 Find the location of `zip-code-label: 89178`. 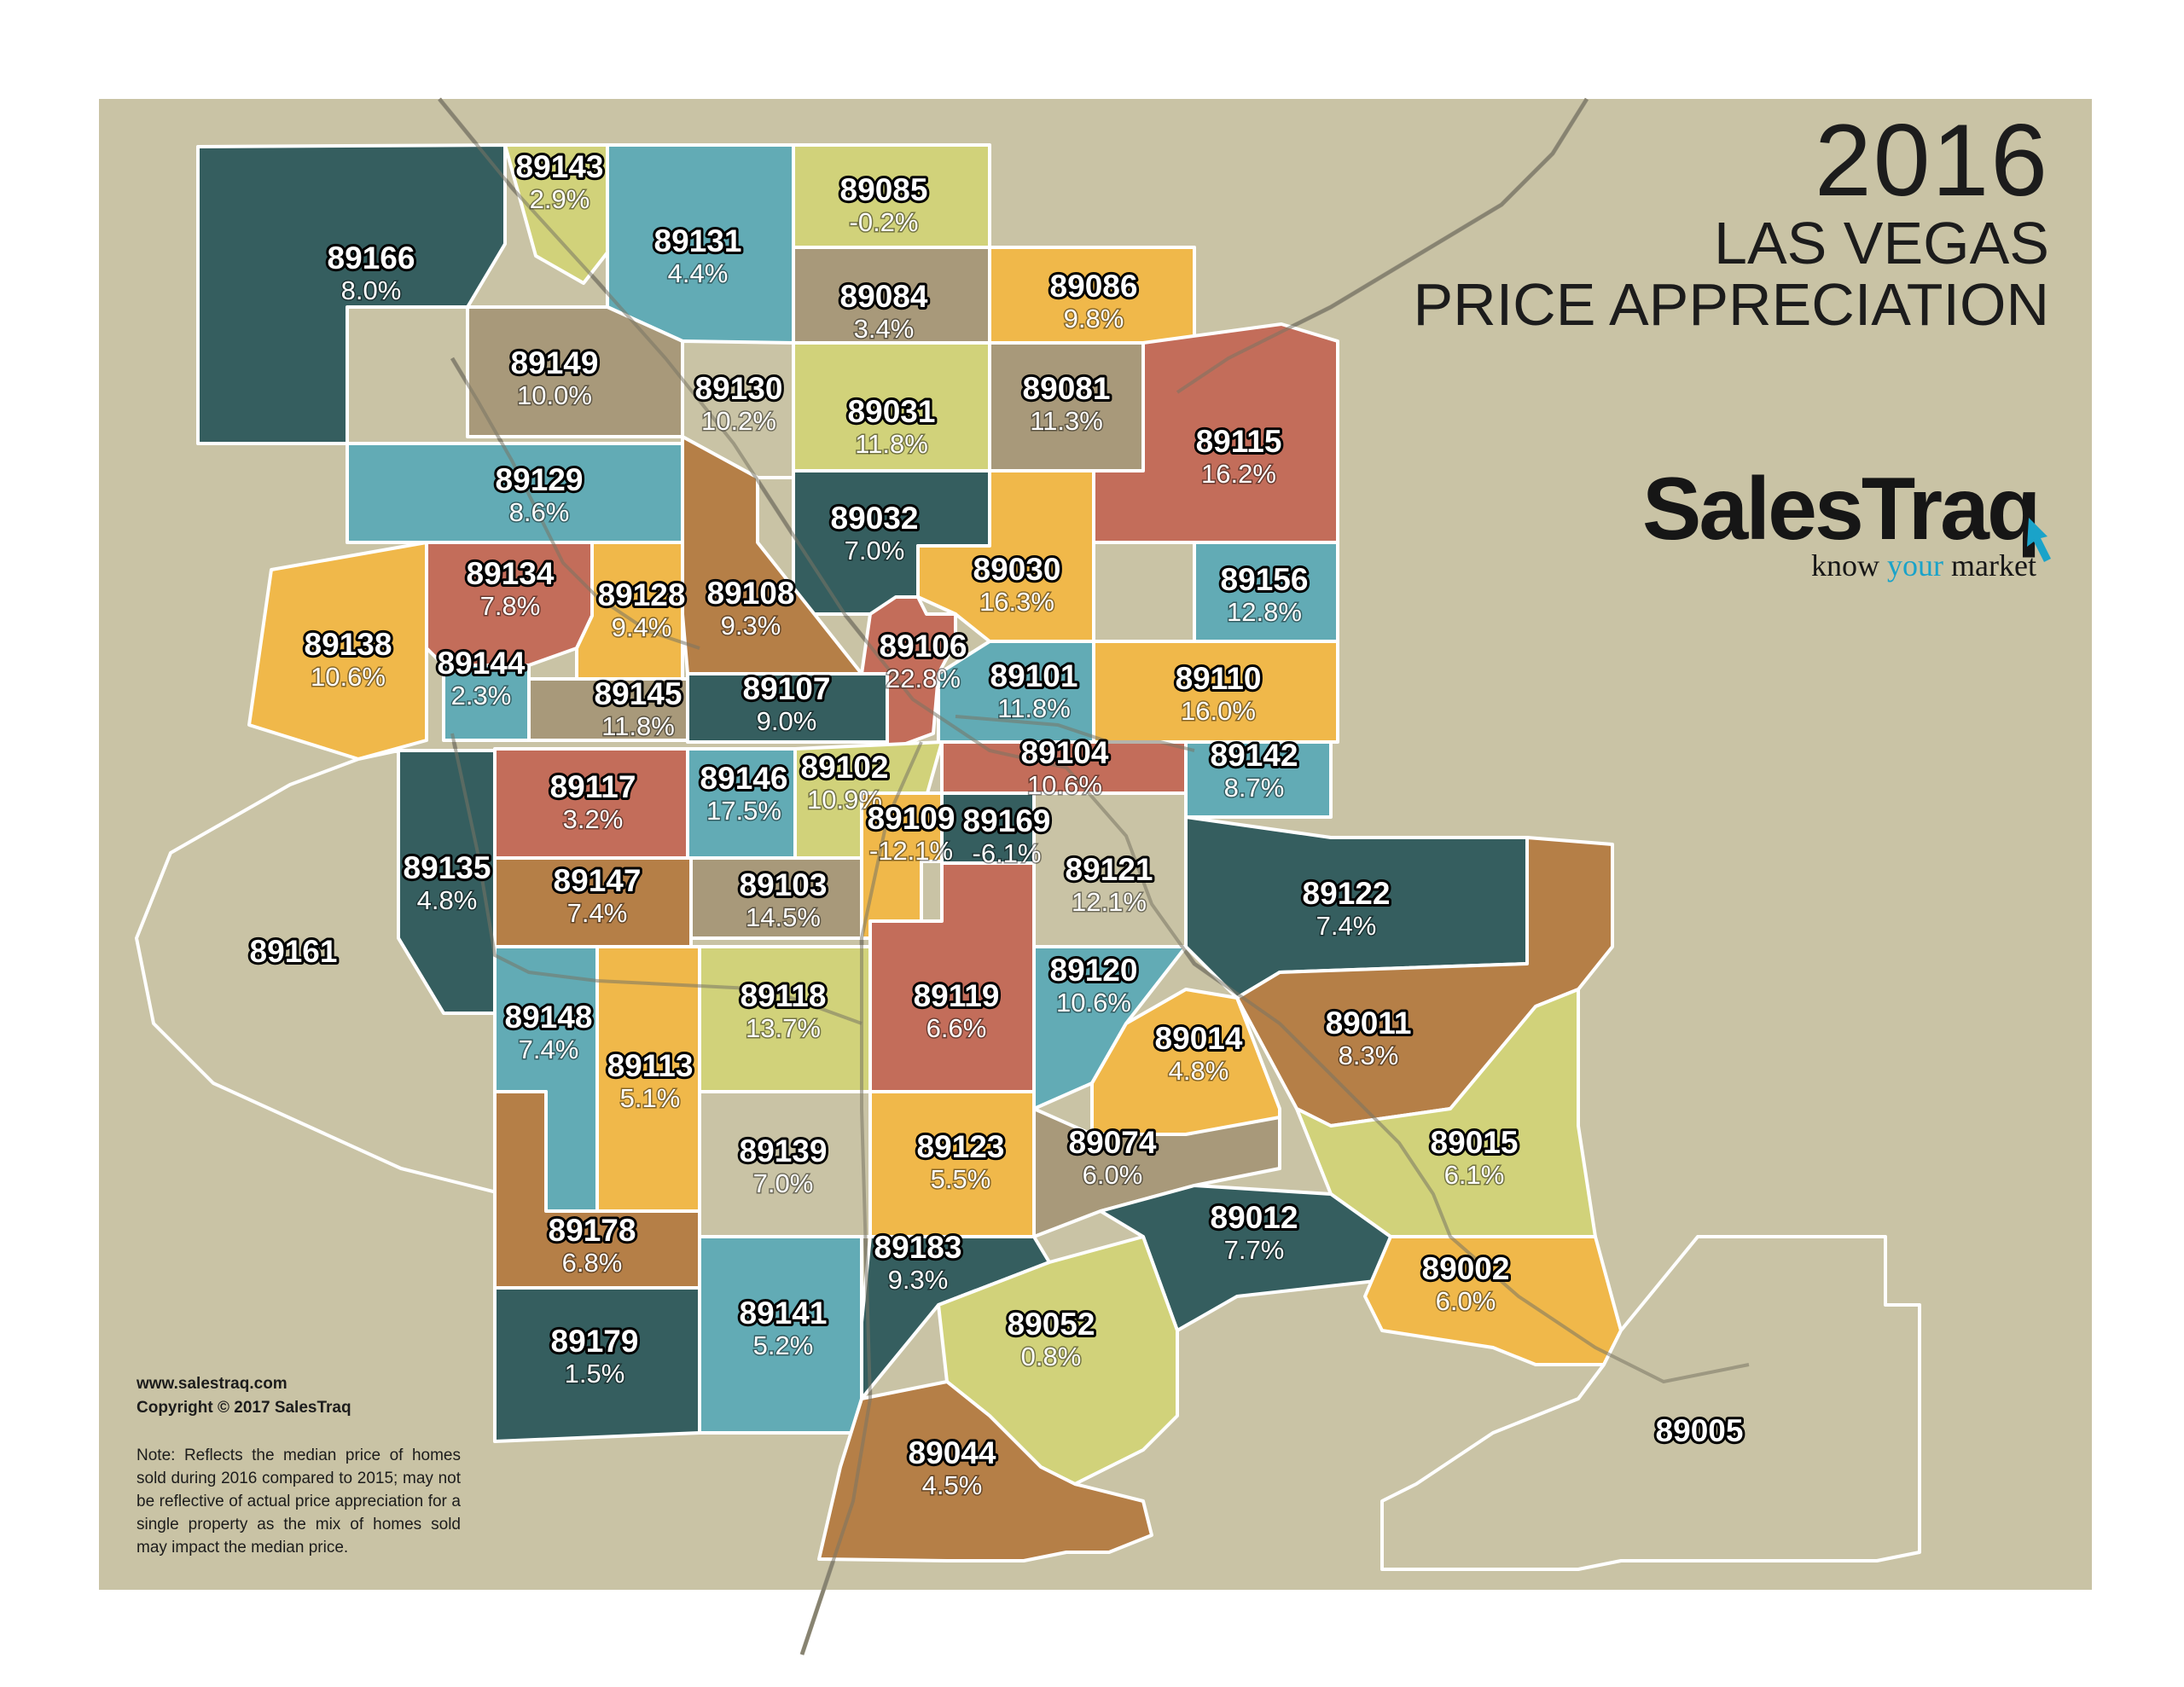

zip-code-label: 89178 is located at coordinates (592, 1230).